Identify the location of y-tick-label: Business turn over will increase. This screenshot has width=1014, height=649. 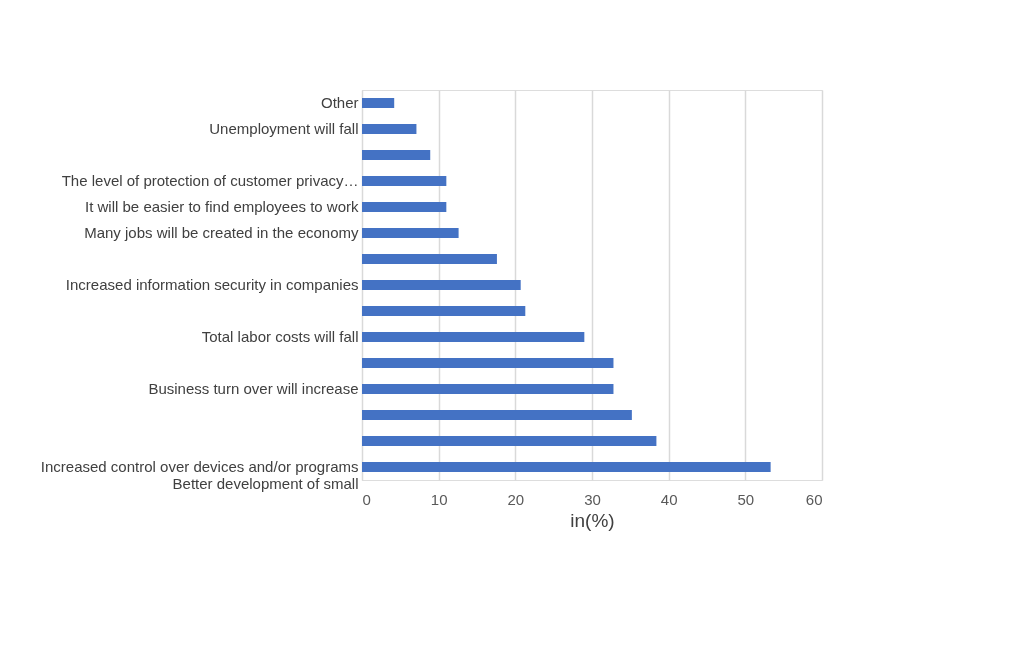
(253, 388).